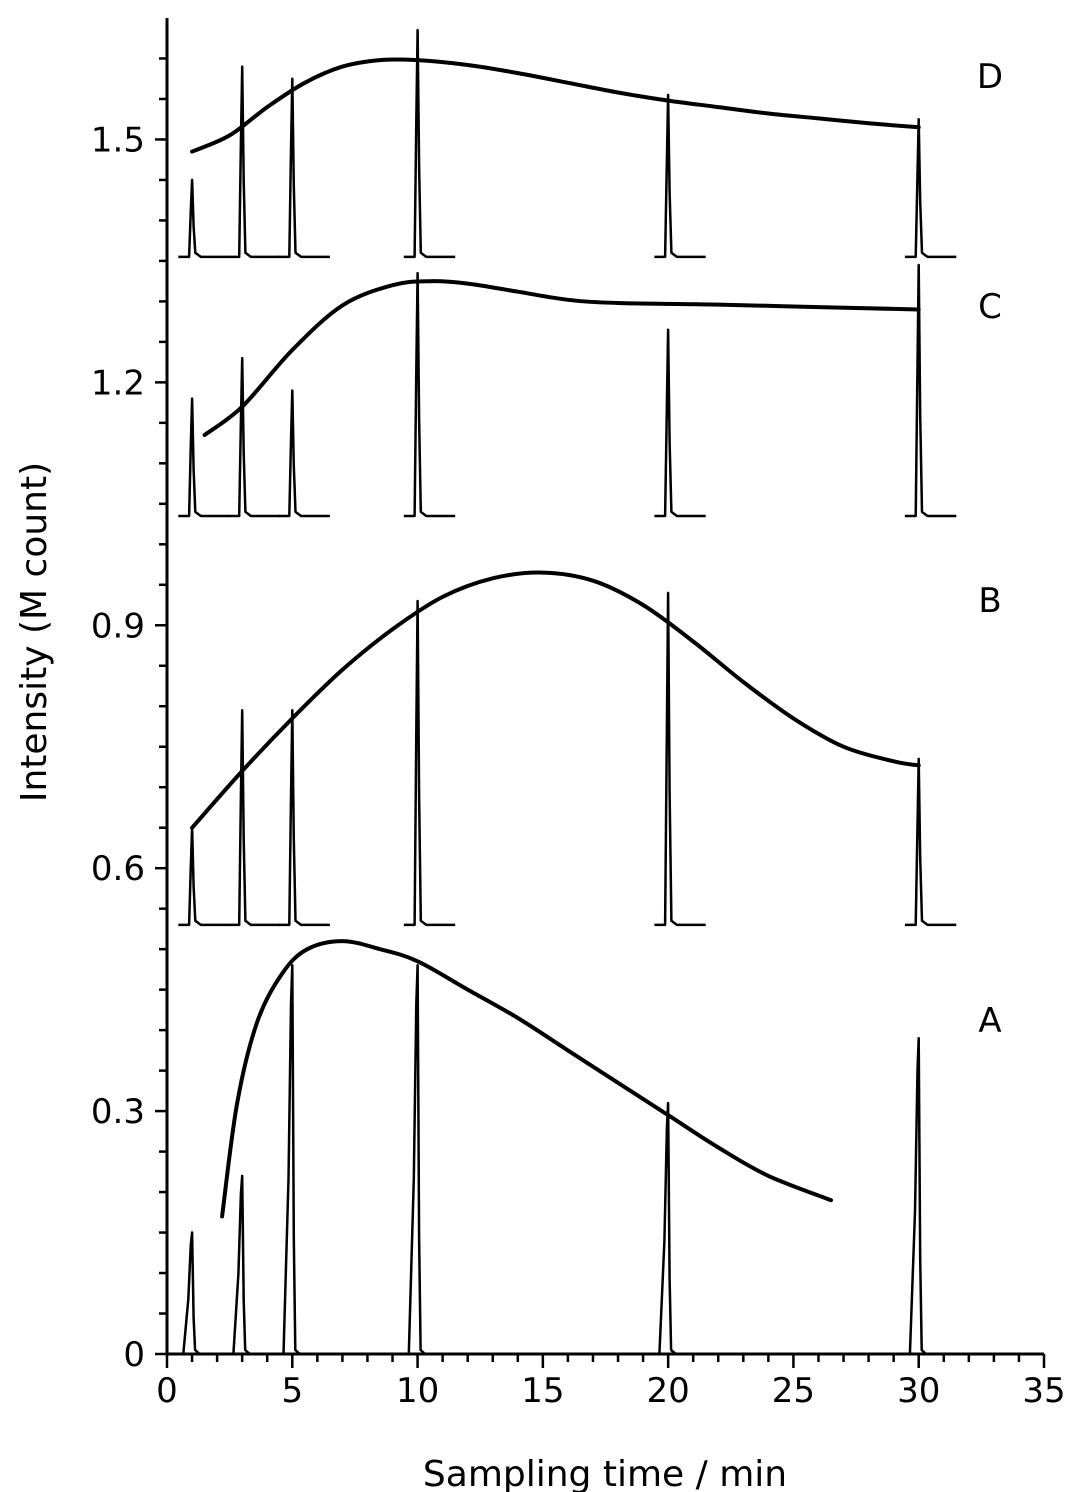 The image size is (1073, 1492). What do you see at coordinates (611, 1381) in the screenshot?
I see `x-axis: 0 5 10 15 20 25 30 35` at bounding box center [611, 1381].